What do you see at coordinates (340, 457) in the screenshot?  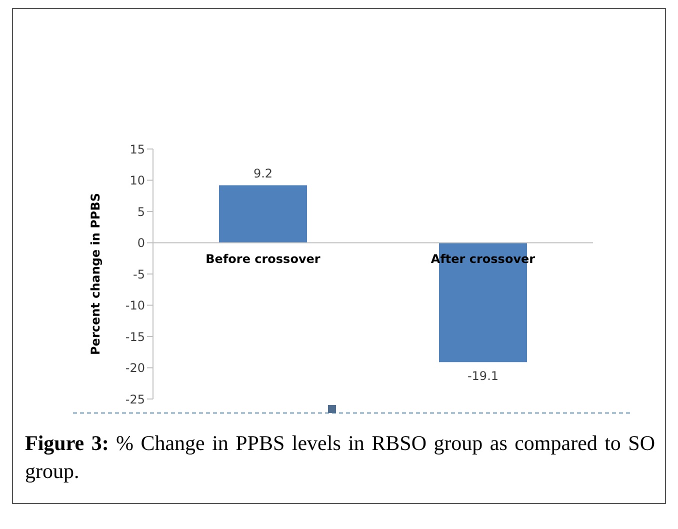 I see `text: Figure 3: % Change in PPBS levels in RBSO group as compared to SO group.` at bounding box center [340, 457].